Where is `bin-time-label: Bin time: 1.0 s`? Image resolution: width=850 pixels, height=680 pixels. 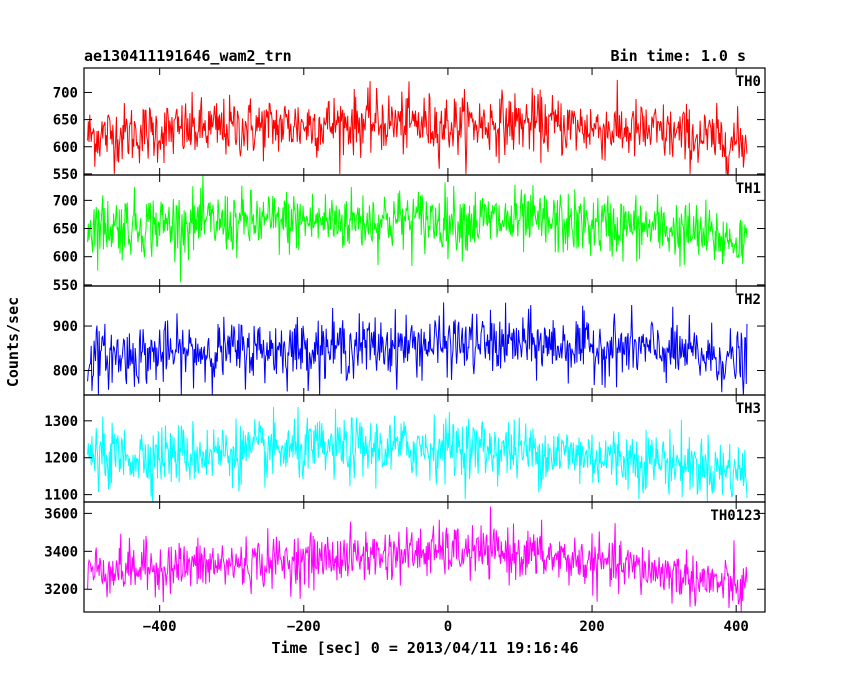 bin-time-label: Bin time: 1.0 s is located at coordinates (678, 56).